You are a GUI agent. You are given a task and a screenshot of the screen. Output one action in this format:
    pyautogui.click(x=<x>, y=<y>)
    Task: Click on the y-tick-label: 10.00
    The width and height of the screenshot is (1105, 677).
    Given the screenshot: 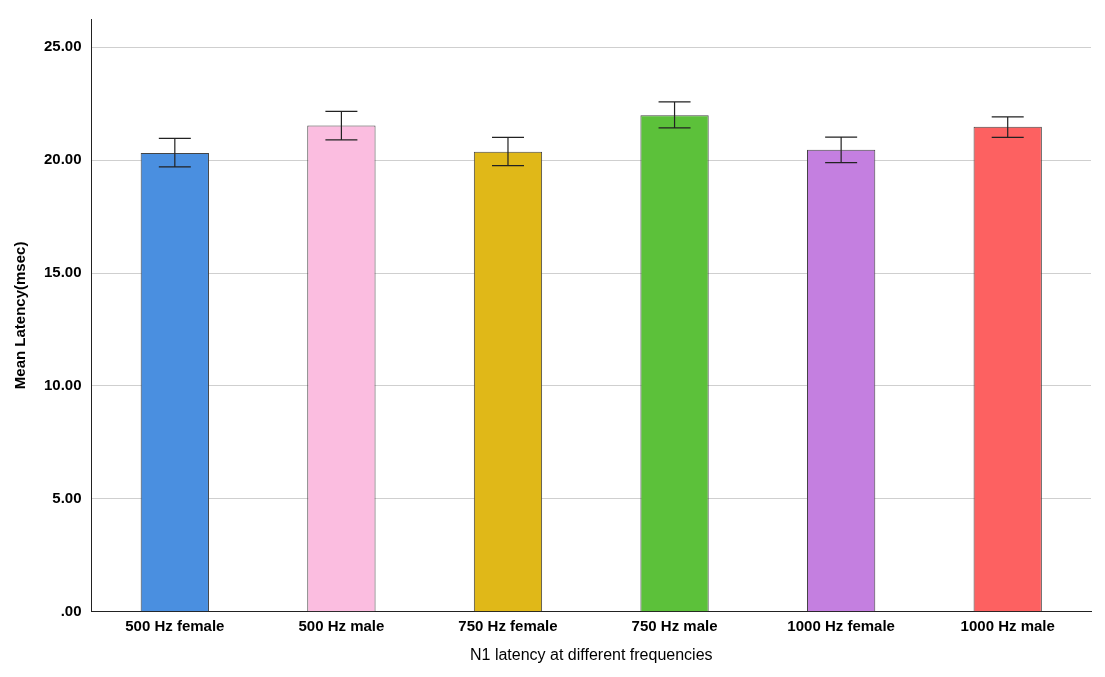 What is the action you would take?
    pyautogui.click(x=62, y=385)
    